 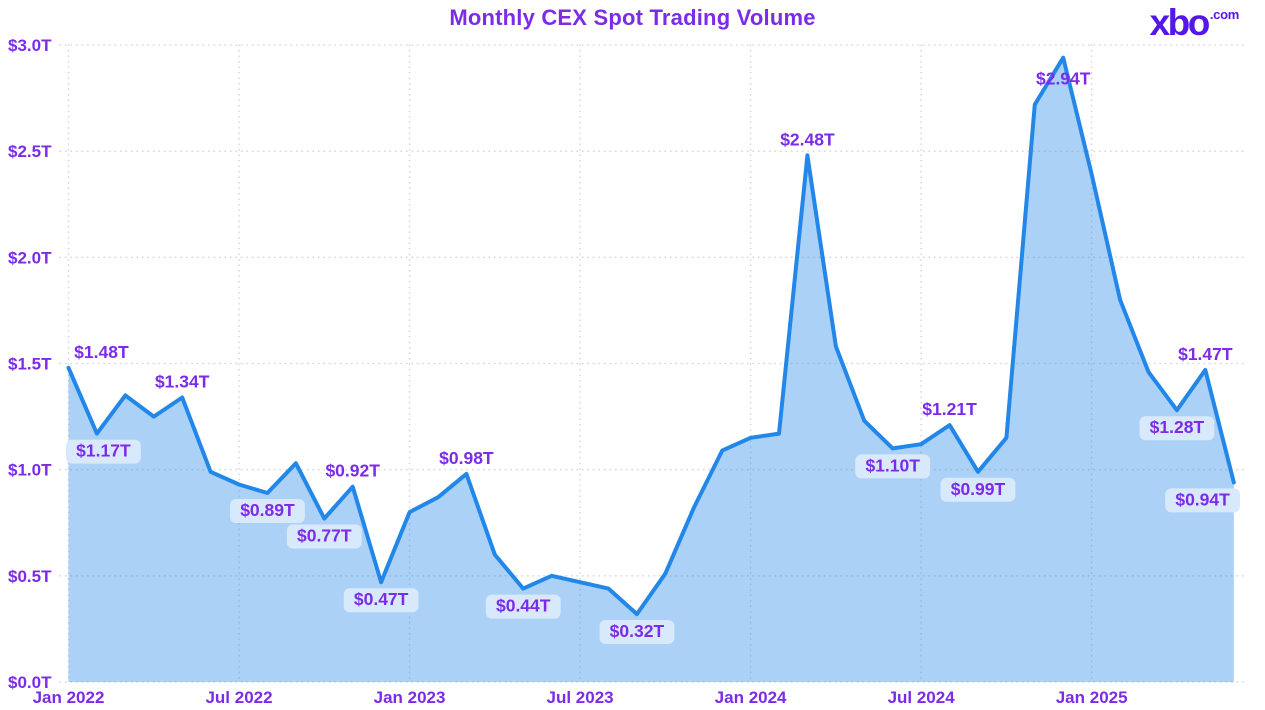 What do you see at coordinates (238, 697) in the screenshot?
I see `x-axis-label: Jul 2022` at bounding box center [238, 697].